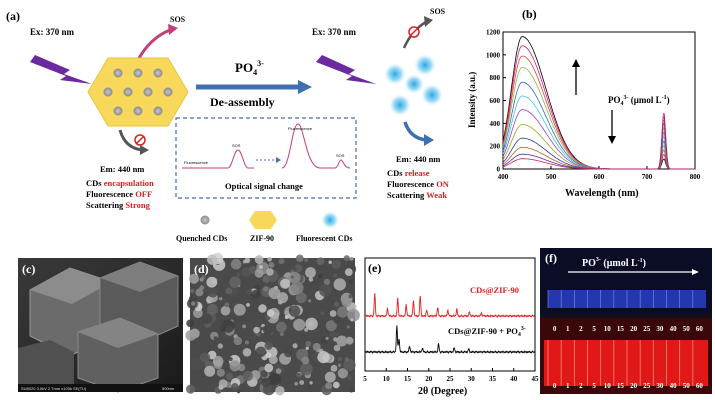 The image size is (715, 400). What do you see at coordinates (300, 128) in the screenshot?
I see `inset-fl-right: Fluorescence` at bounding box center [300, 128].